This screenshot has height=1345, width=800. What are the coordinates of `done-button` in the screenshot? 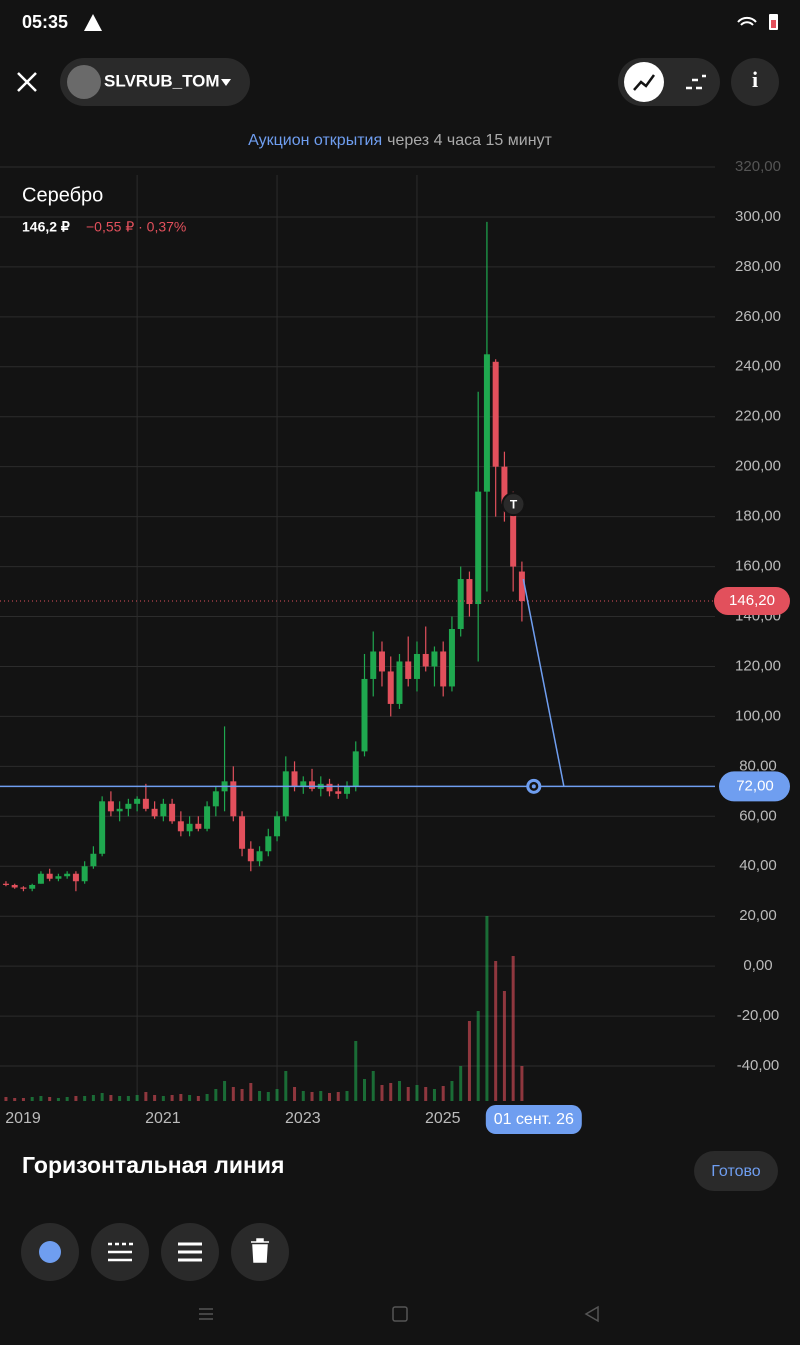 It's located at (736, 1171).